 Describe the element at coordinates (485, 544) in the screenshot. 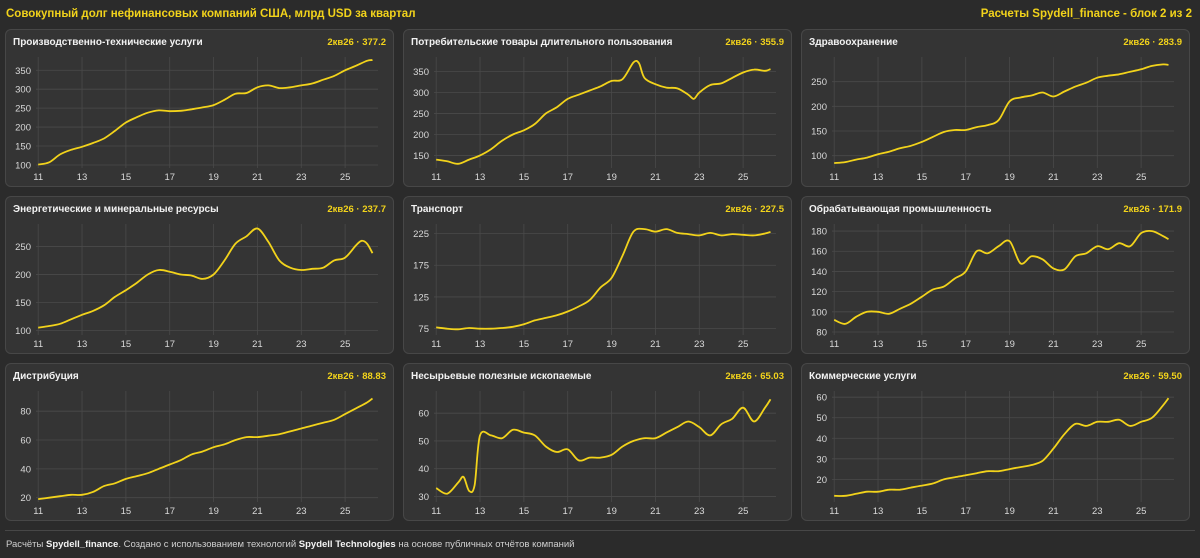

I see `footer-suffix: на основе публичных отчётов компаний` at that location.